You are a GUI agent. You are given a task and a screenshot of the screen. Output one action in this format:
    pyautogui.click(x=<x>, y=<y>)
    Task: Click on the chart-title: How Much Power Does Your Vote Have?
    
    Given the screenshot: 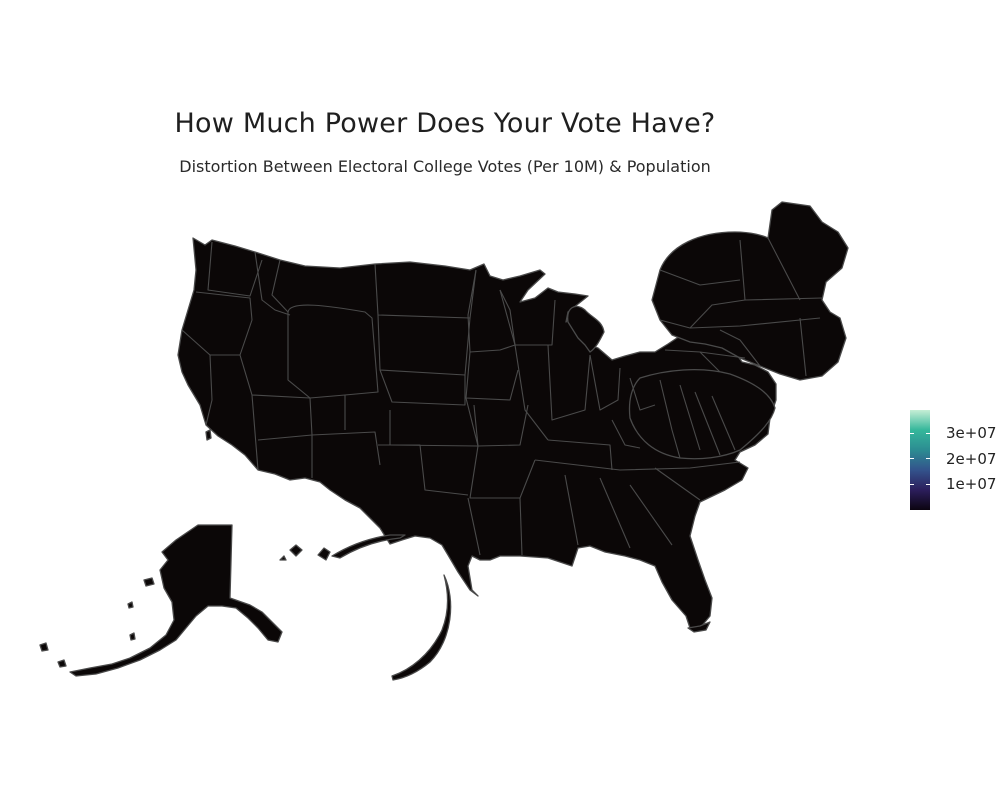 What is the action you would take?
    pyautogui.click(x=445, y=123)
    